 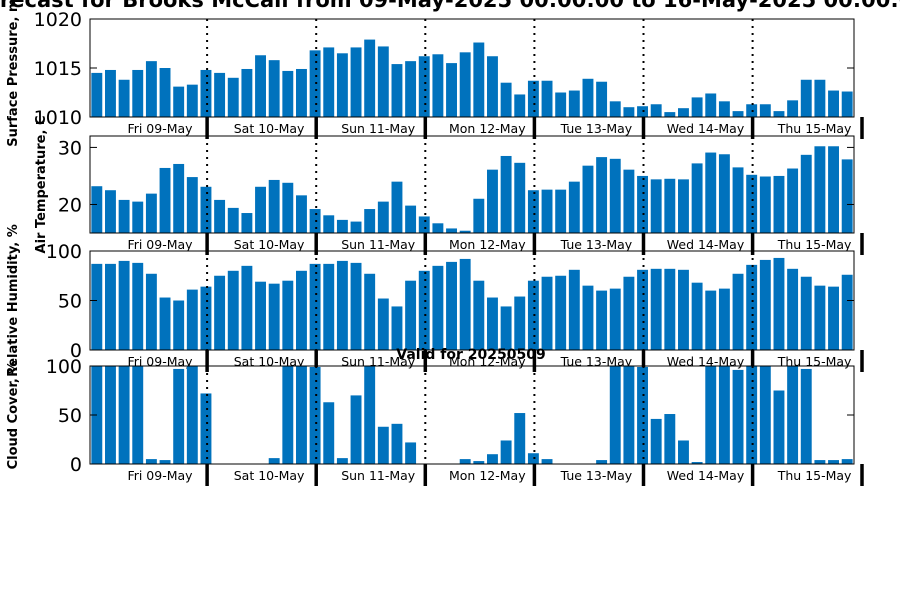 I want to click on air-temperature-y-tick-label: 20, so click(x=70, y=205).